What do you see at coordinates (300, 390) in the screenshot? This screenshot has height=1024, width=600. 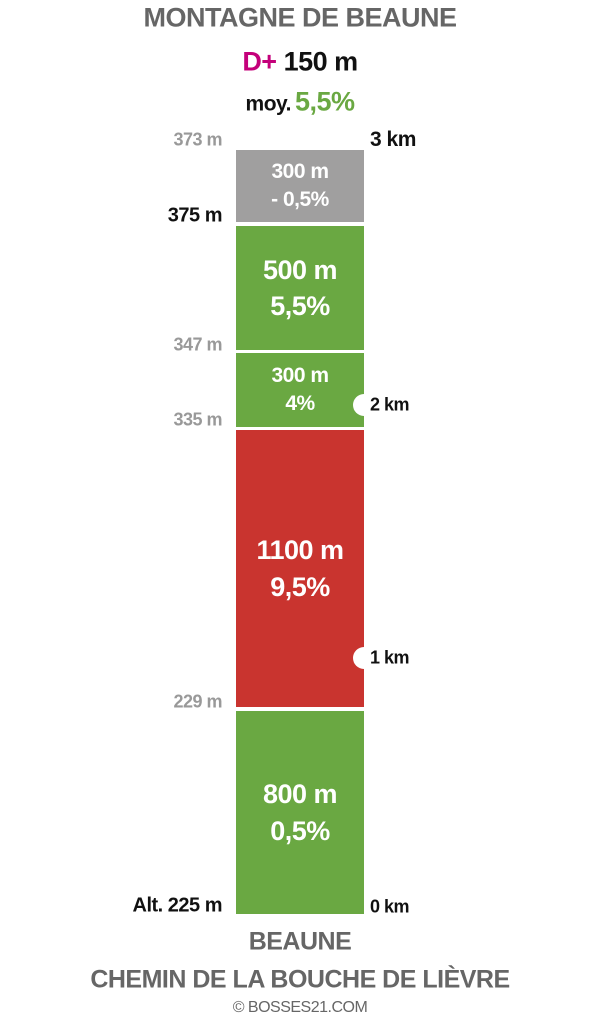 I see `segment: 300 m 4%` at bounding box center [300, 390].